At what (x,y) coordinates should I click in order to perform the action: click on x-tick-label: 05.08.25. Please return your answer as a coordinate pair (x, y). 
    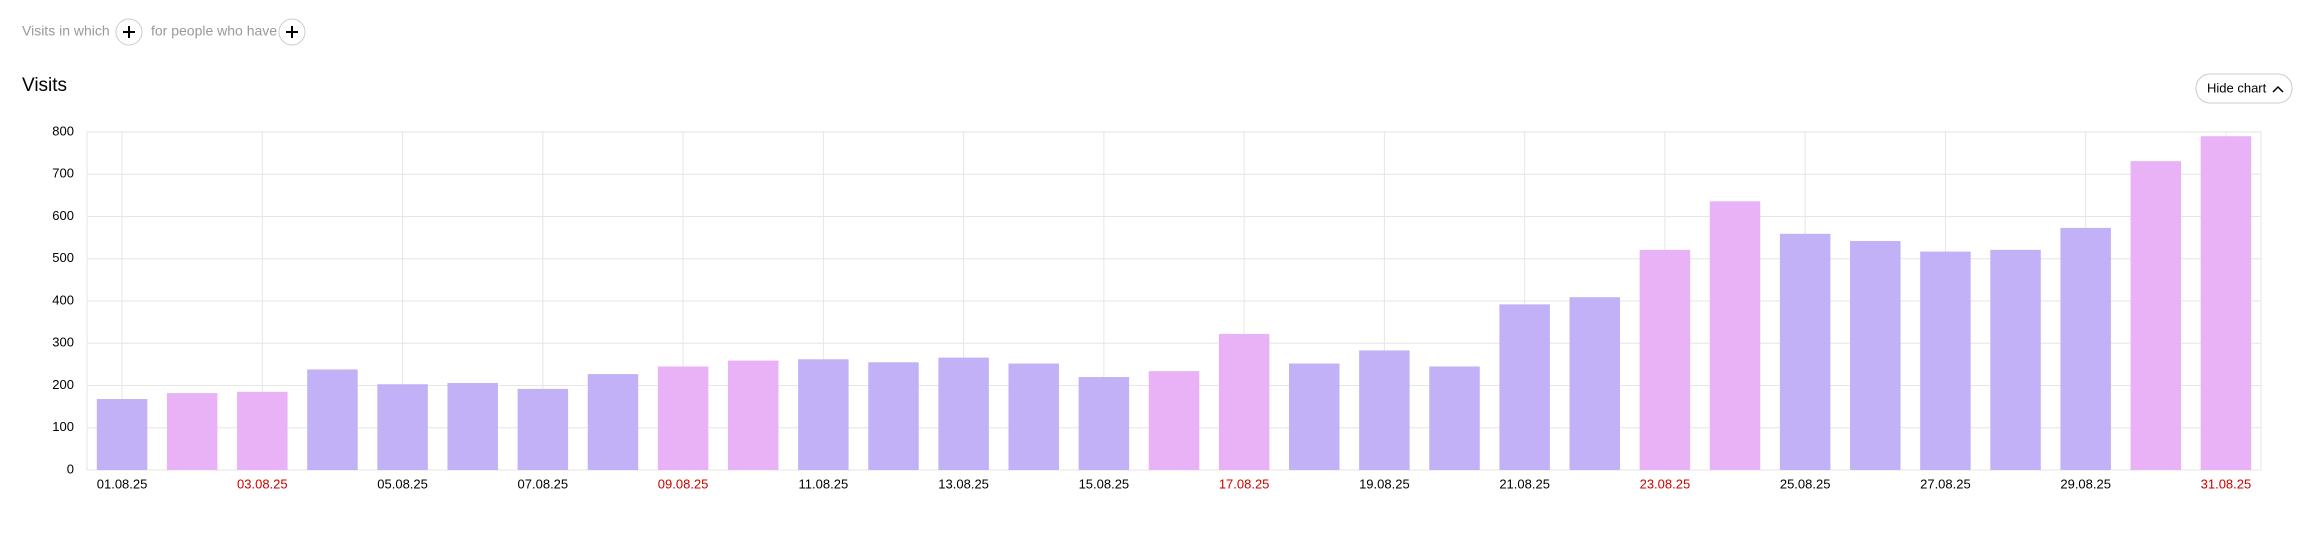
    Looking at the image, I should click on (402, 483).